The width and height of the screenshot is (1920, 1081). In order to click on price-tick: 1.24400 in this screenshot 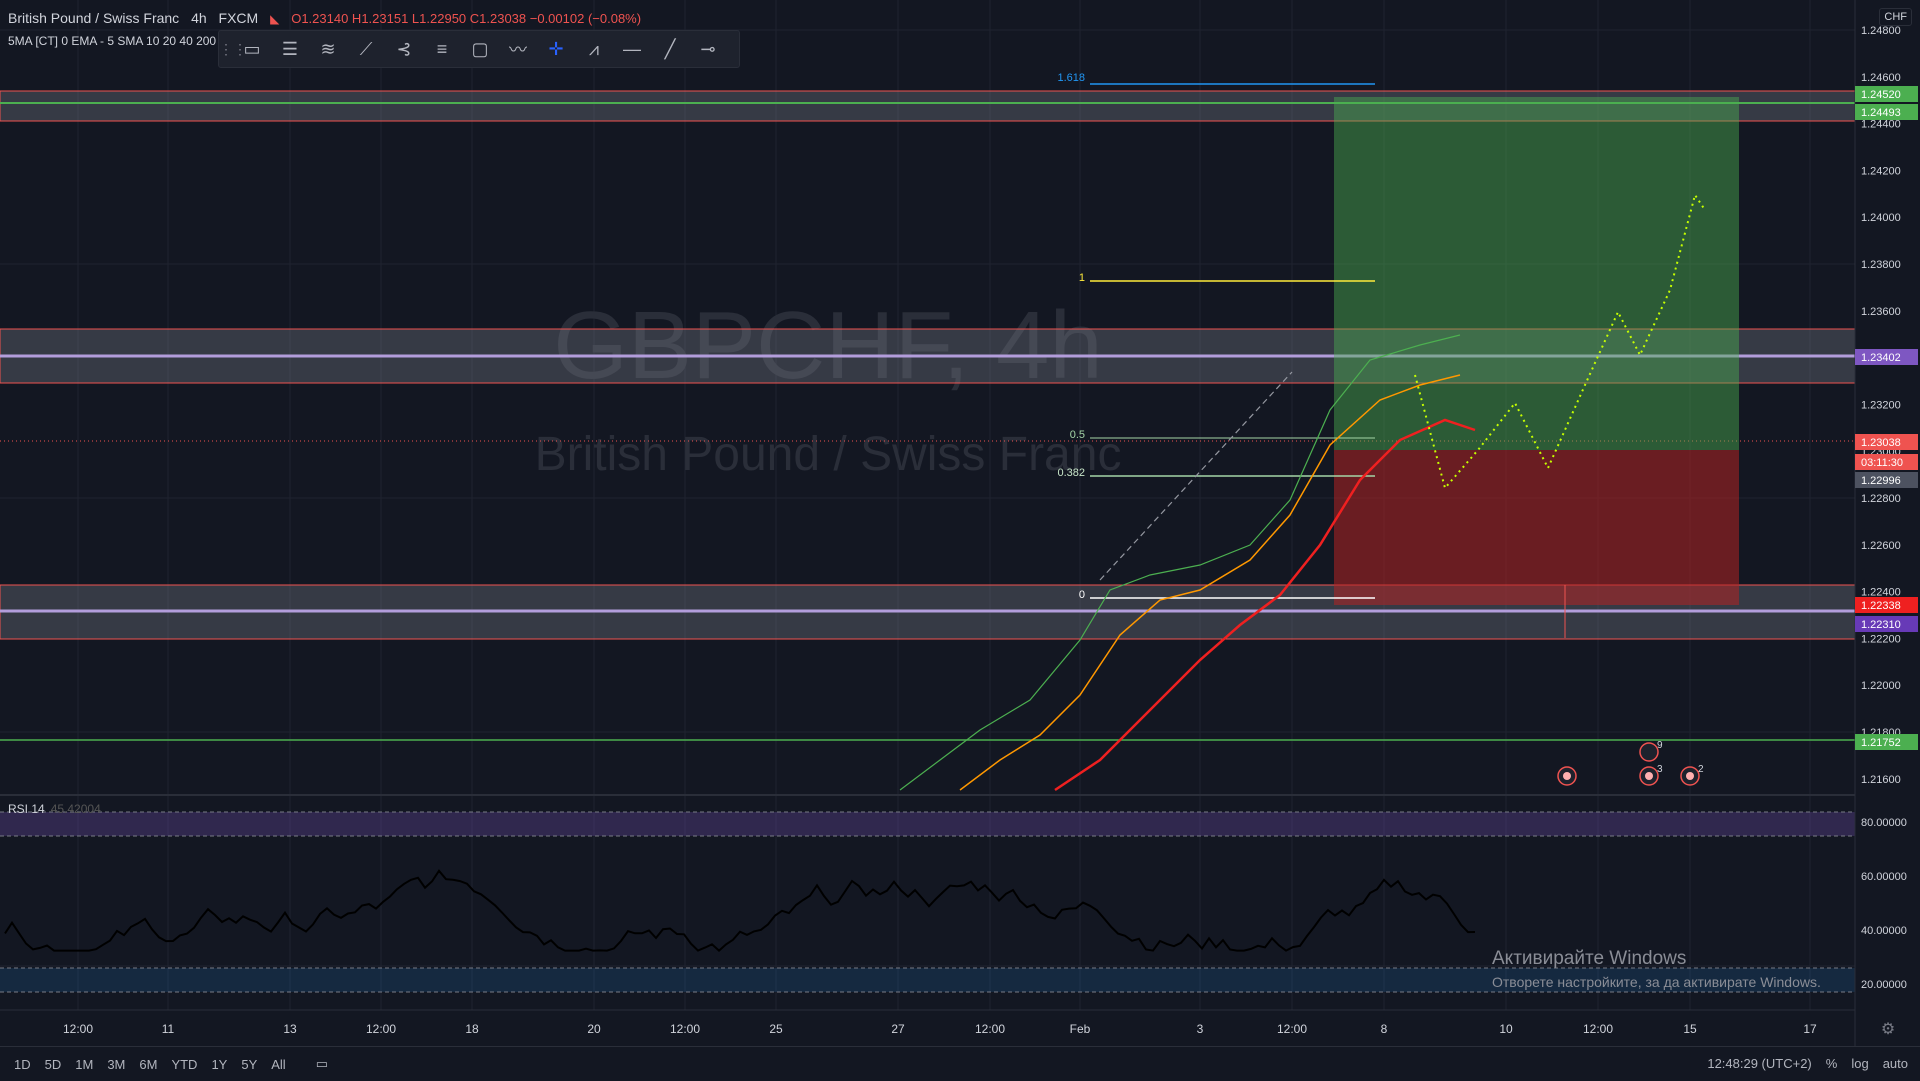, I will do `click(1881, 125)`.